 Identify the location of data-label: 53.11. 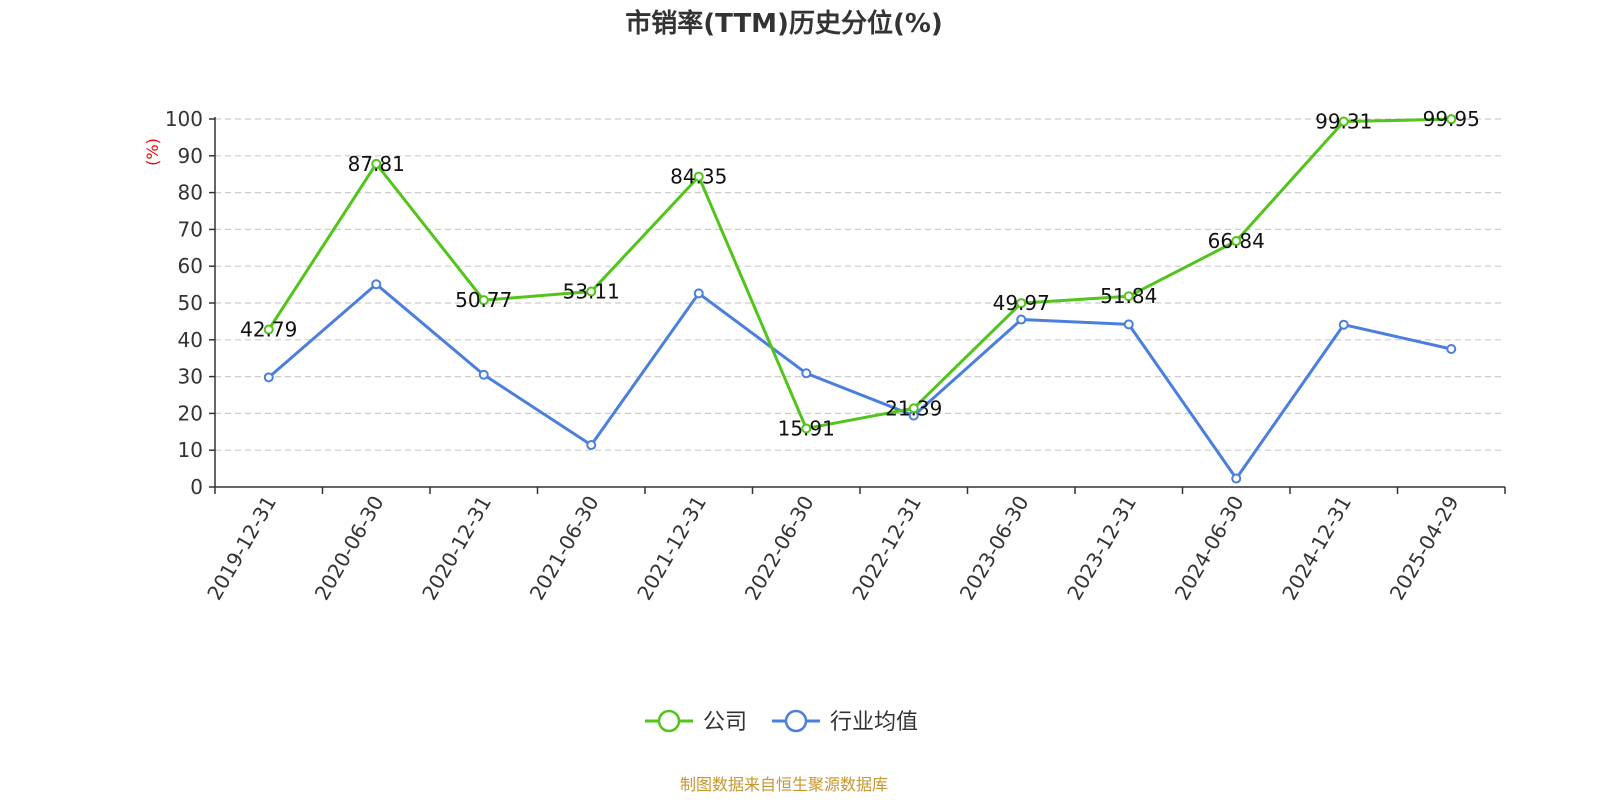
(591, 292).